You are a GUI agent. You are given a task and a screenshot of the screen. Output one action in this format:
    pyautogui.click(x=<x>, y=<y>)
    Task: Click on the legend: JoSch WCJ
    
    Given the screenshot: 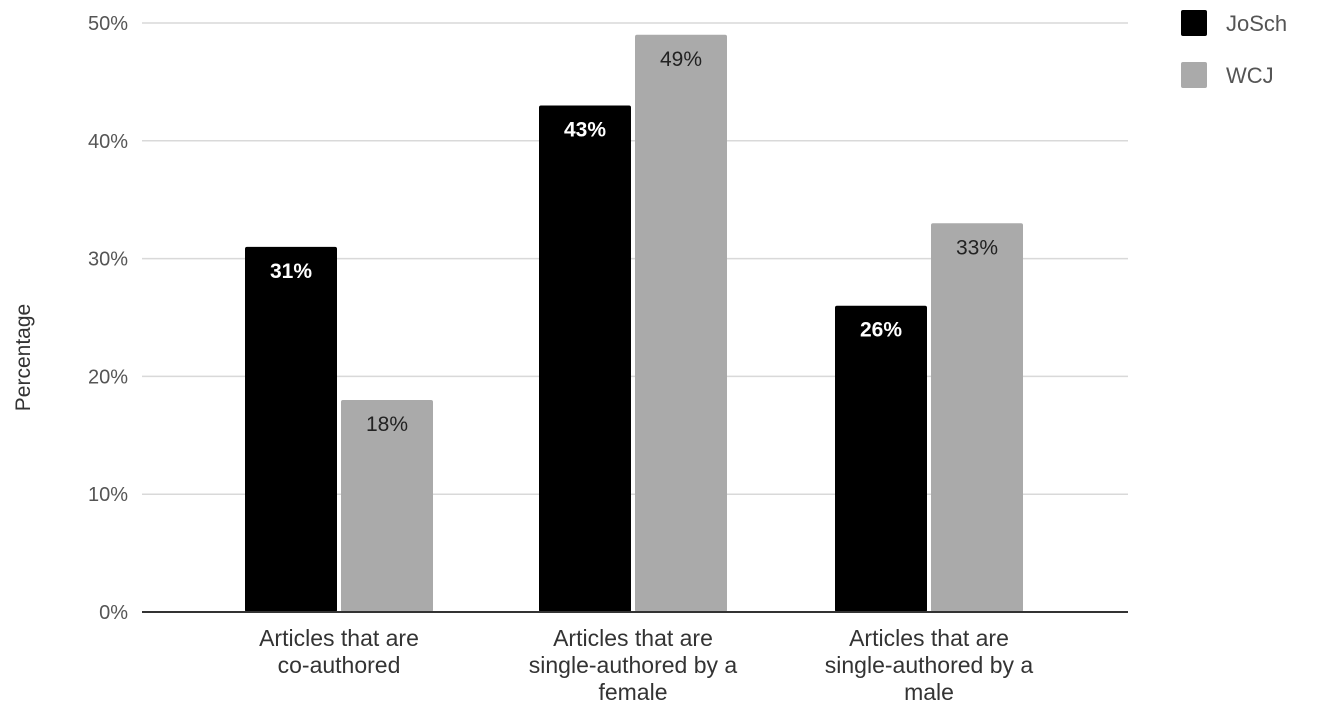 What is the action you would take?
    pyautogui.click(x=1234, y=49)
    